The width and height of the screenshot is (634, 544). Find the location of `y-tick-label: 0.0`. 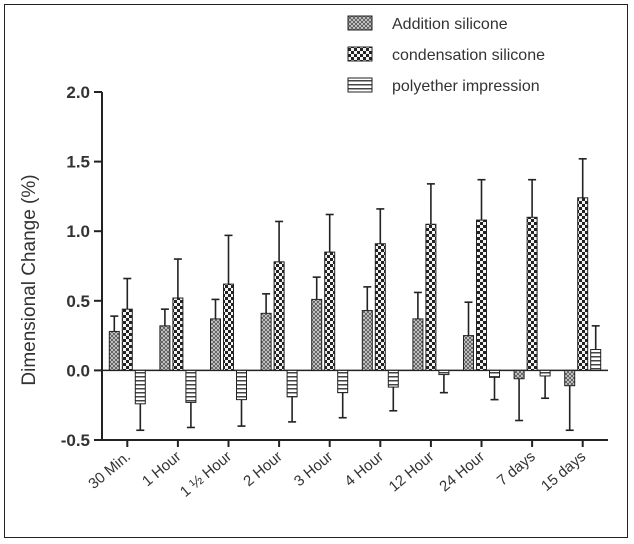

y-tick-label: 0.0 is located at coordinates (78, 370).